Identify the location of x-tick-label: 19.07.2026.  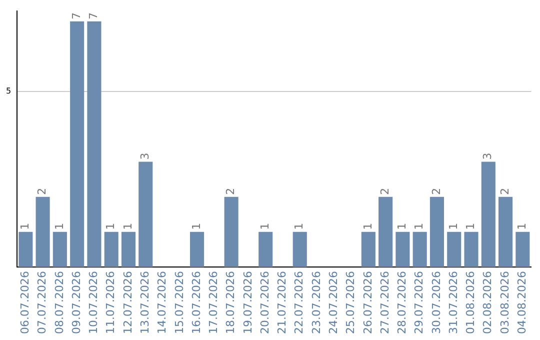
(247, 302).